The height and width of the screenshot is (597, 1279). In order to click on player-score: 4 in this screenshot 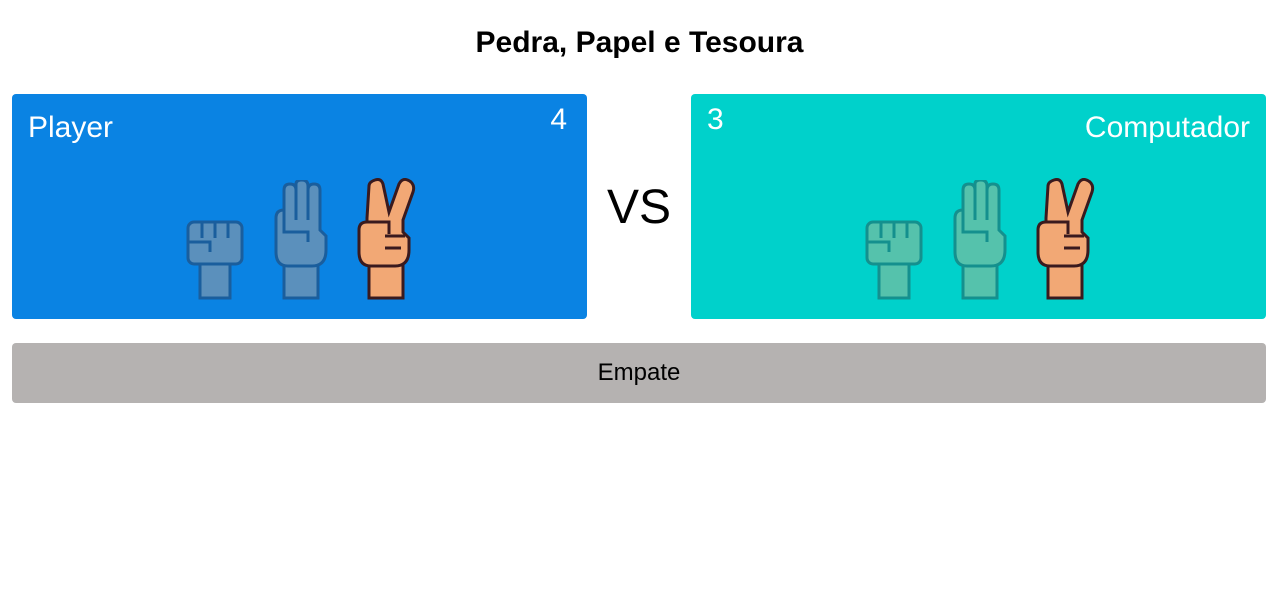, I will do `click(558, 119)`.